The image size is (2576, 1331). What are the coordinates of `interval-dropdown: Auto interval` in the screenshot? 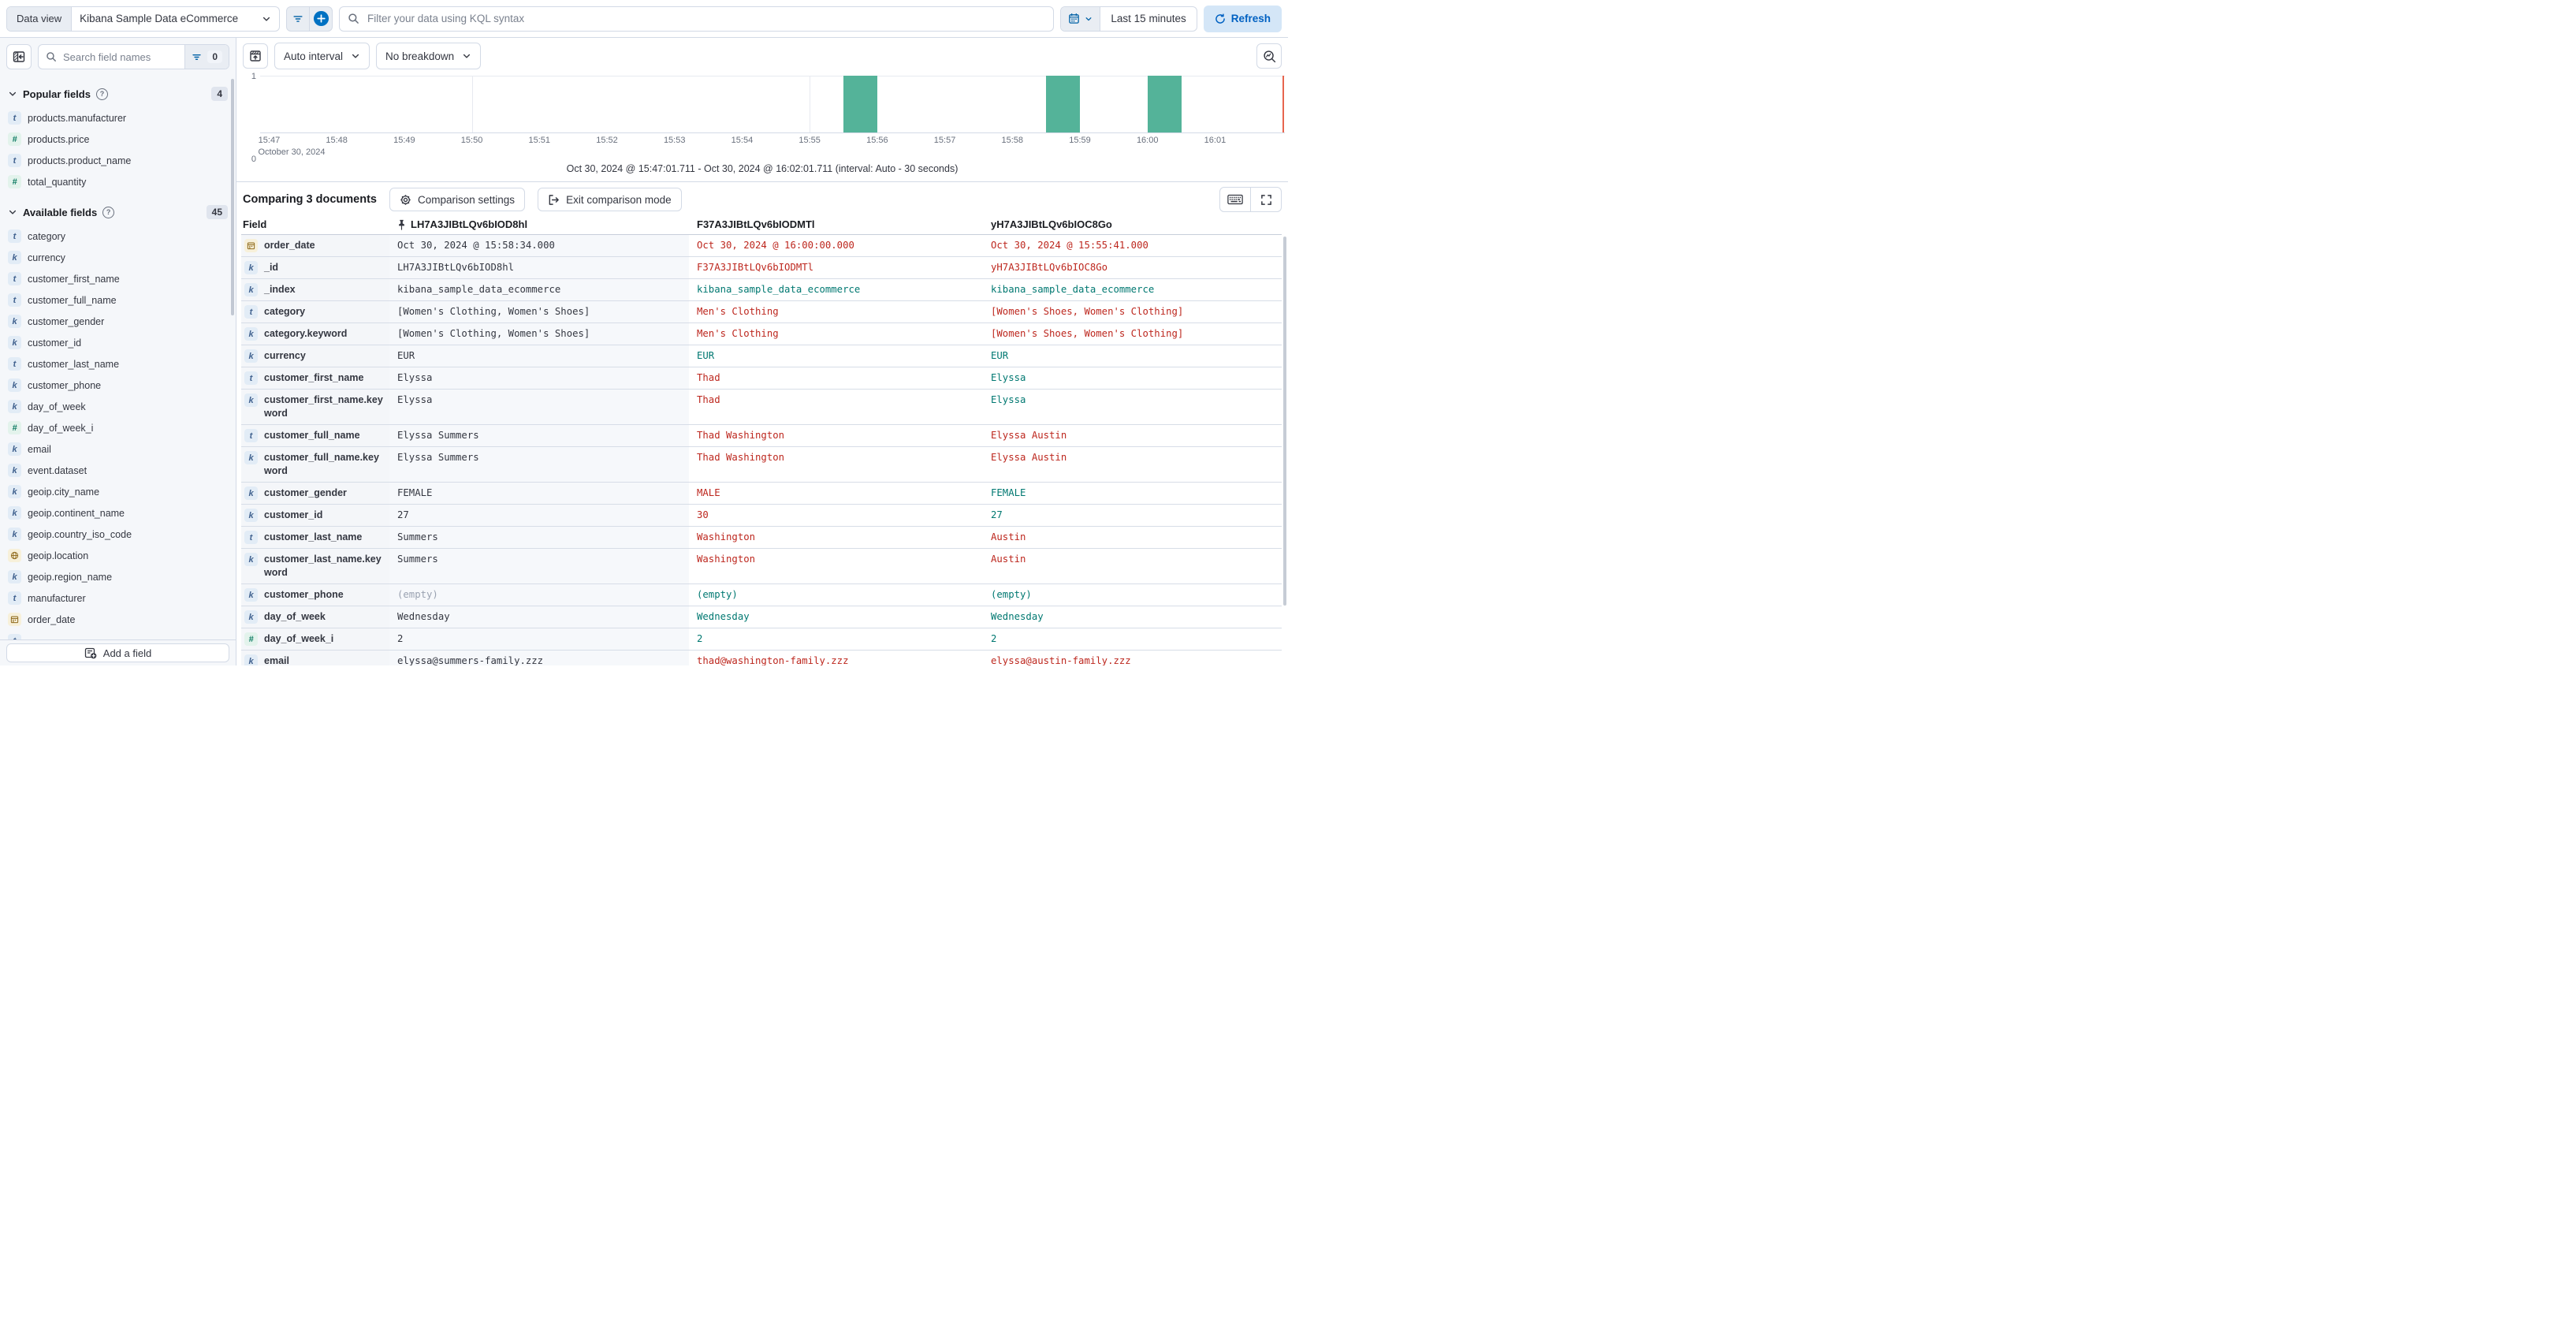 It's located at (322, 56).